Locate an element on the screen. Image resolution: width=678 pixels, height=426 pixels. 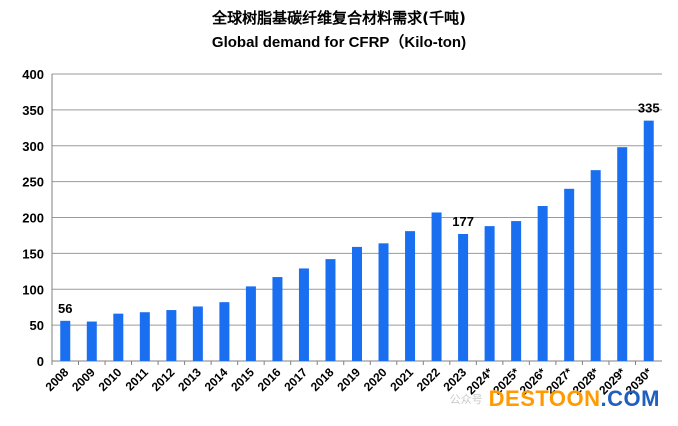
watermark-logo: DESTOON.COM is located at coordinates (574, 399).